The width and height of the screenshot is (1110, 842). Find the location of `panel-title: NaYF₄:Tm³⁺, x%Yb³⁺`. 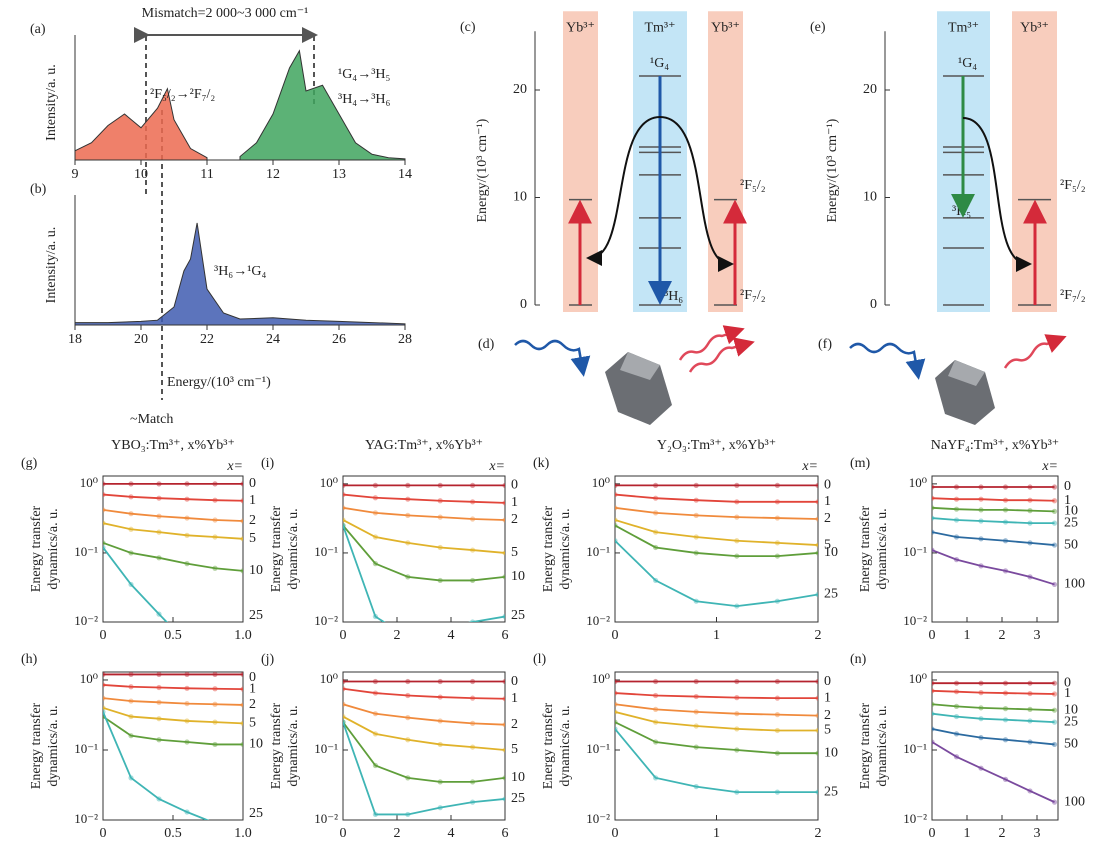

panel-title: NaYF₄:Tm³⁺, x%Yb³⁺ is located at coordinates (995, 445).